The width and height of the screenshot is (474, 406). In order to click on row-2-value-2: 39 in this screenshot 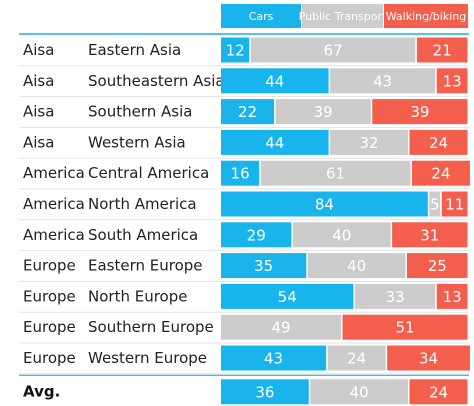, I will do `click(419, 112)`.